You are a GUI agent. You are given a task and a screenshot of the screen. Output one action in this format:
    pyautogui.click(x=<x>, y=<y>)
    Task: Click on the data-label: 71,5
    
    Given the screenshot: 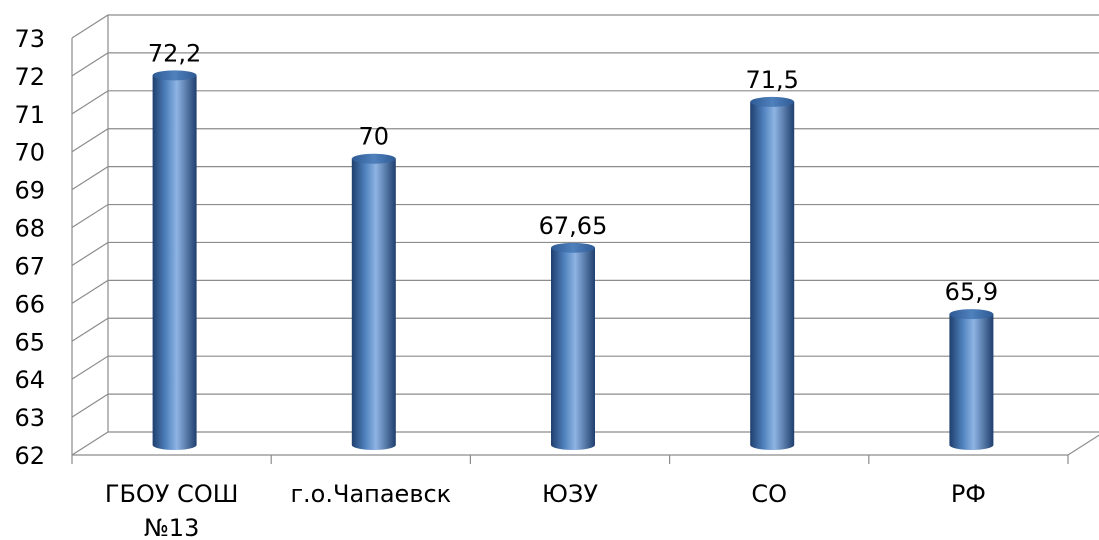 What is the action you would take?
    pyautogui.click(x=771, y=80)
    